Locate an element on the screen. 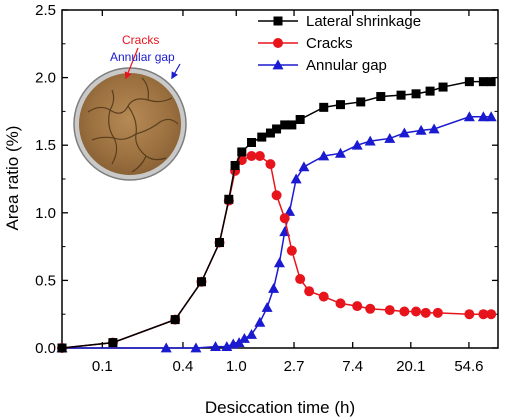 Image resolution: width=505 pixels, height=420 pixels. y-tick-label: 0.0 is located at coordinates (45, 348).